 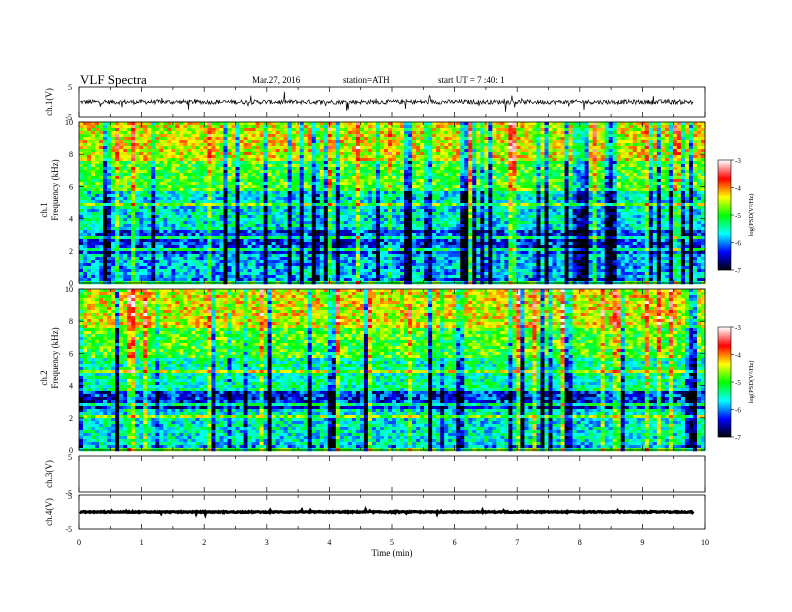 What do you see at coordinates (70, 87) in the screenshot?
I see `ch1-ytick-top: 5` at bounding box center [70, 87].